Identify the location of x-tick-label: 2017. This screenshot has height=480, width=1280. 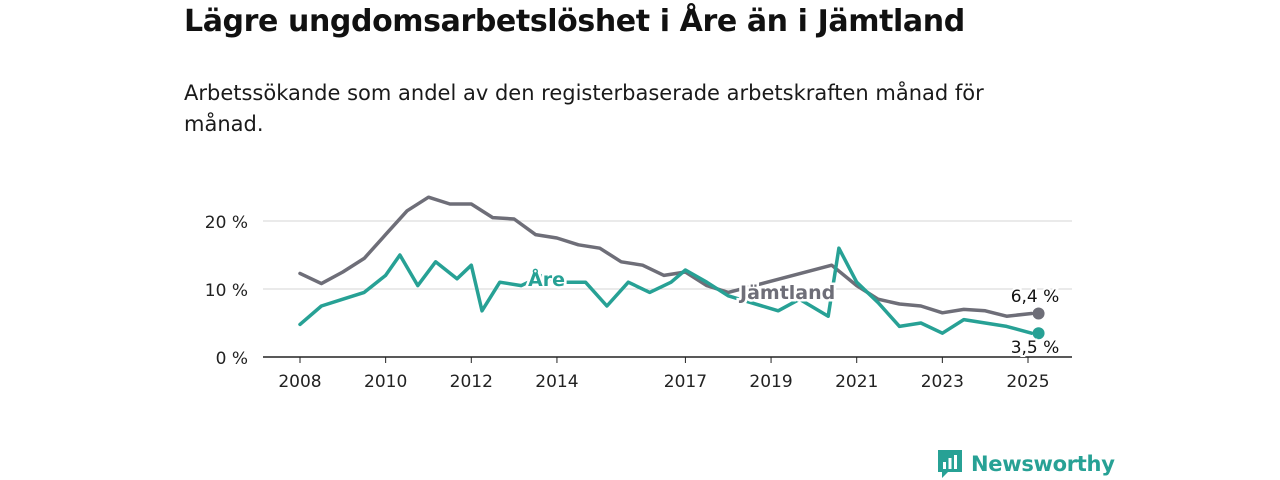
(685, 382).